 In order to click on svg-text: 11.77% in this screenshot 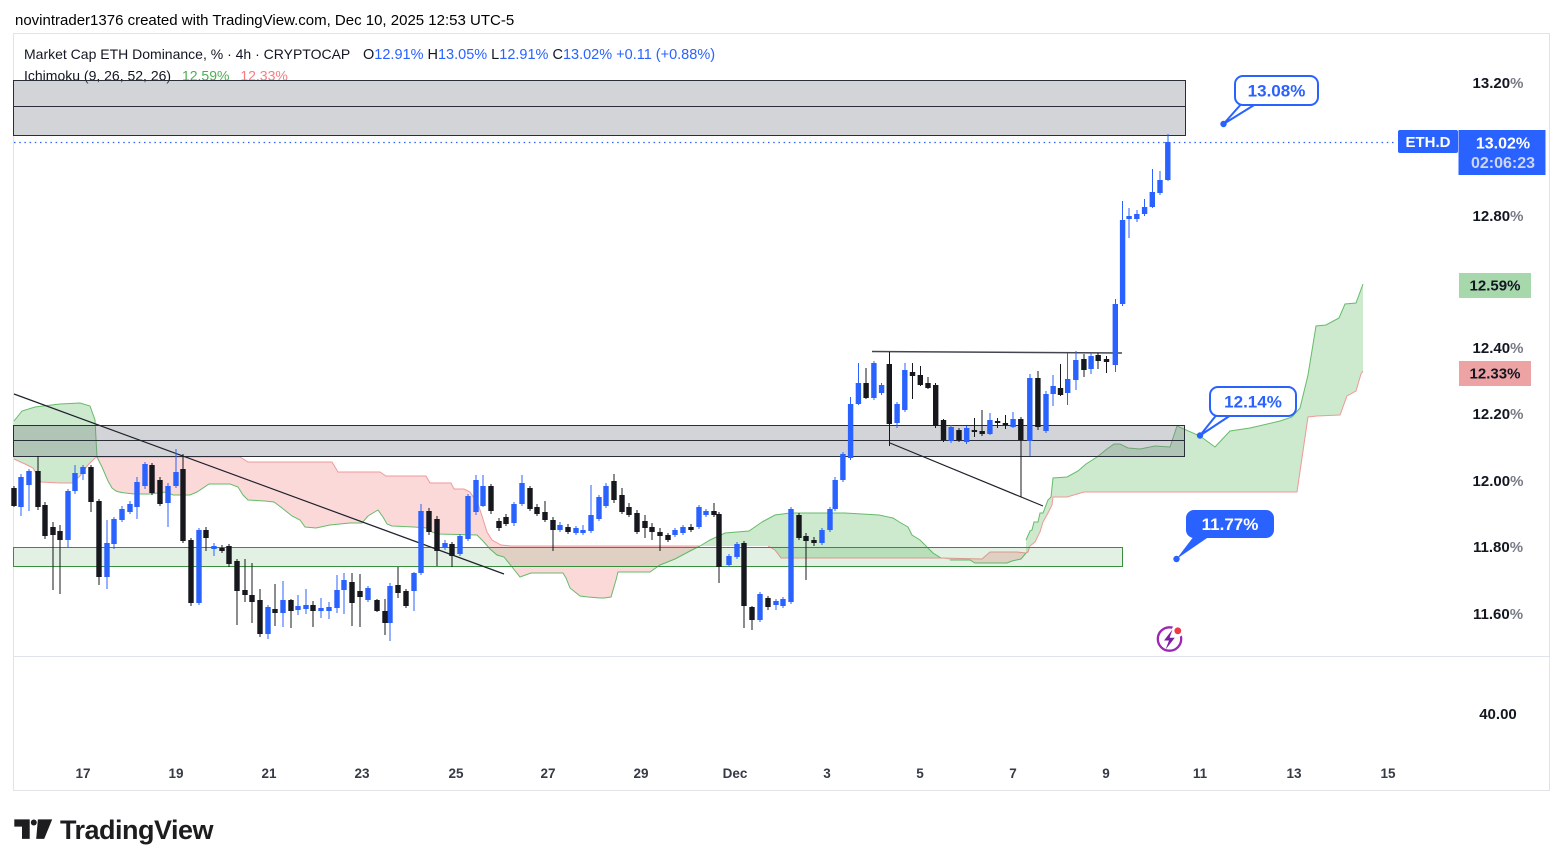, I will do `click(1230, 524)`.